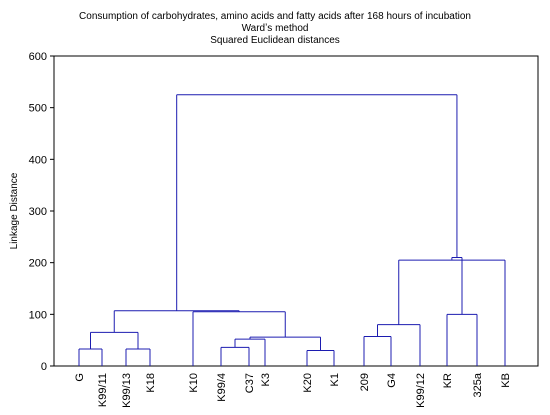 The width and height of the screenshot is (550, 415). I want to click on leaf-label: KR, so click(448, 380).